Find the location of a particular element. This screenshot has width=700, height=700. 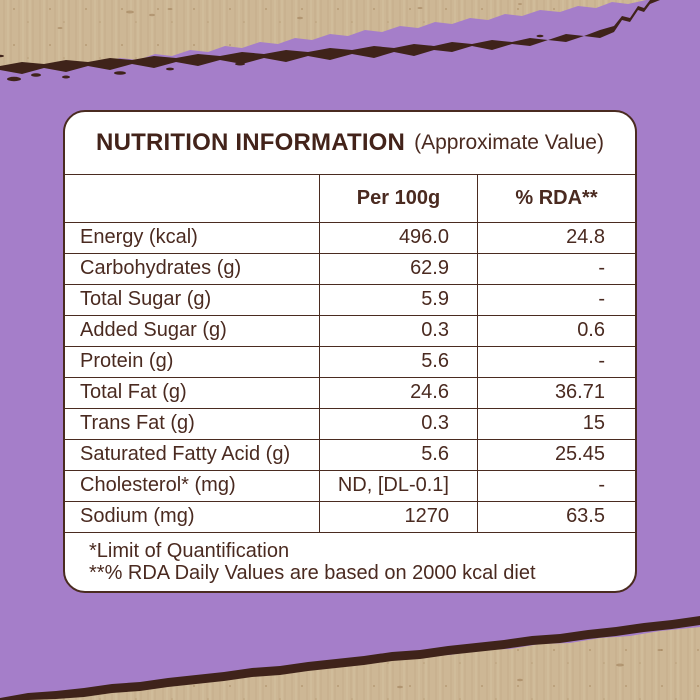

table-row-trans-fat: Trans Fat (g) 0.3 15 is located at coordinates (350, 424).